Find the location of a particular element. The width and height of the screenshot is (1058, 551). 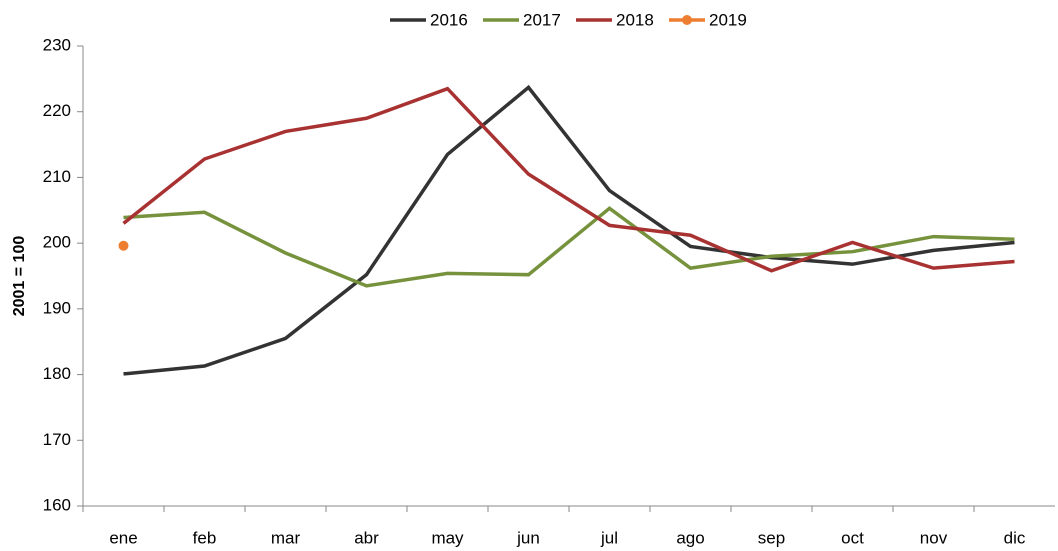

legend-label: 2019 is located at coordinates (728, 19).